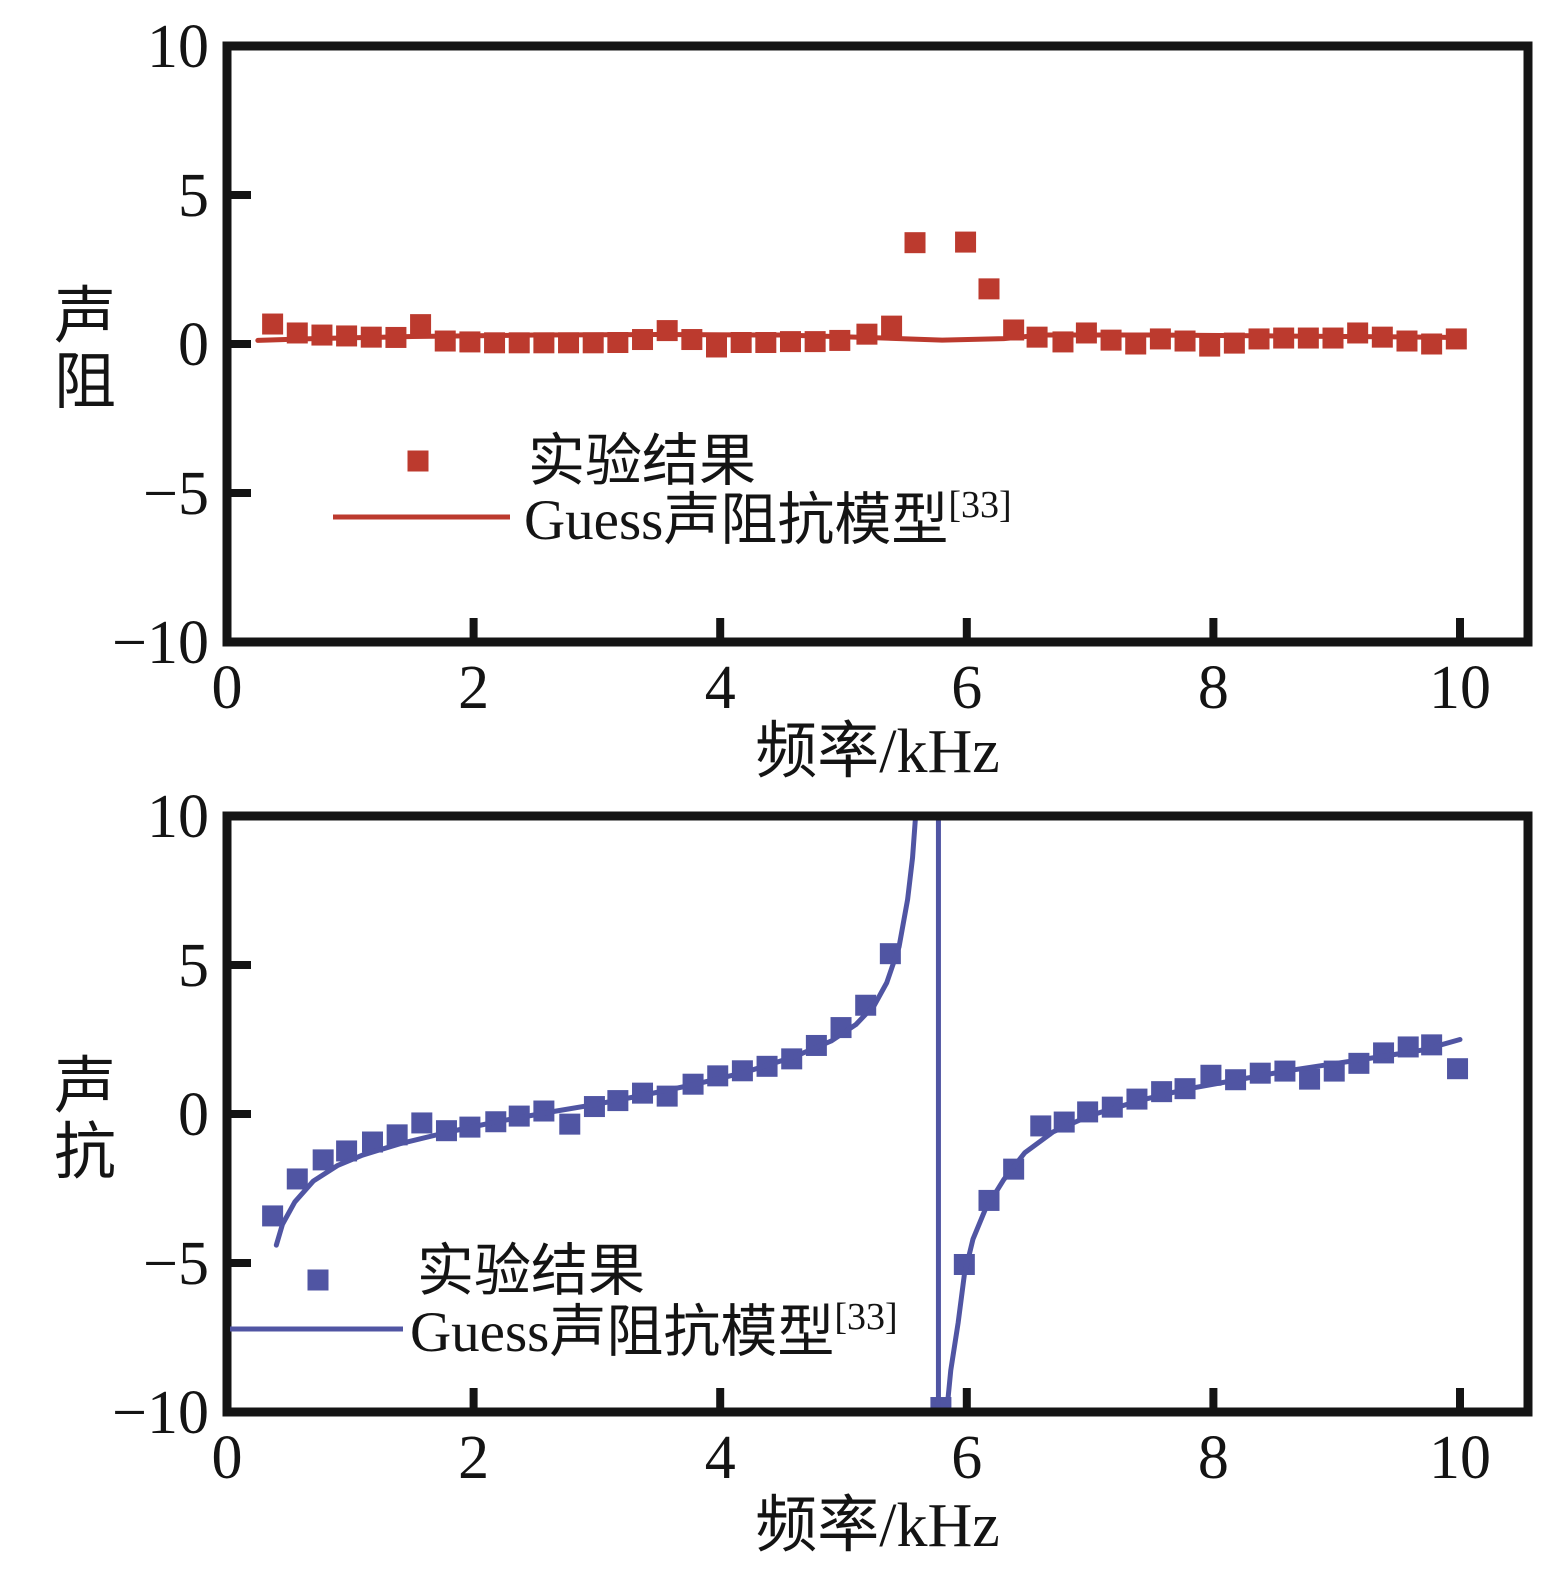  What do you see at coordinates (85, 1120) in the screenshot?
I see `y-axis-title: 声抗` at bounding box center [85, 1120].